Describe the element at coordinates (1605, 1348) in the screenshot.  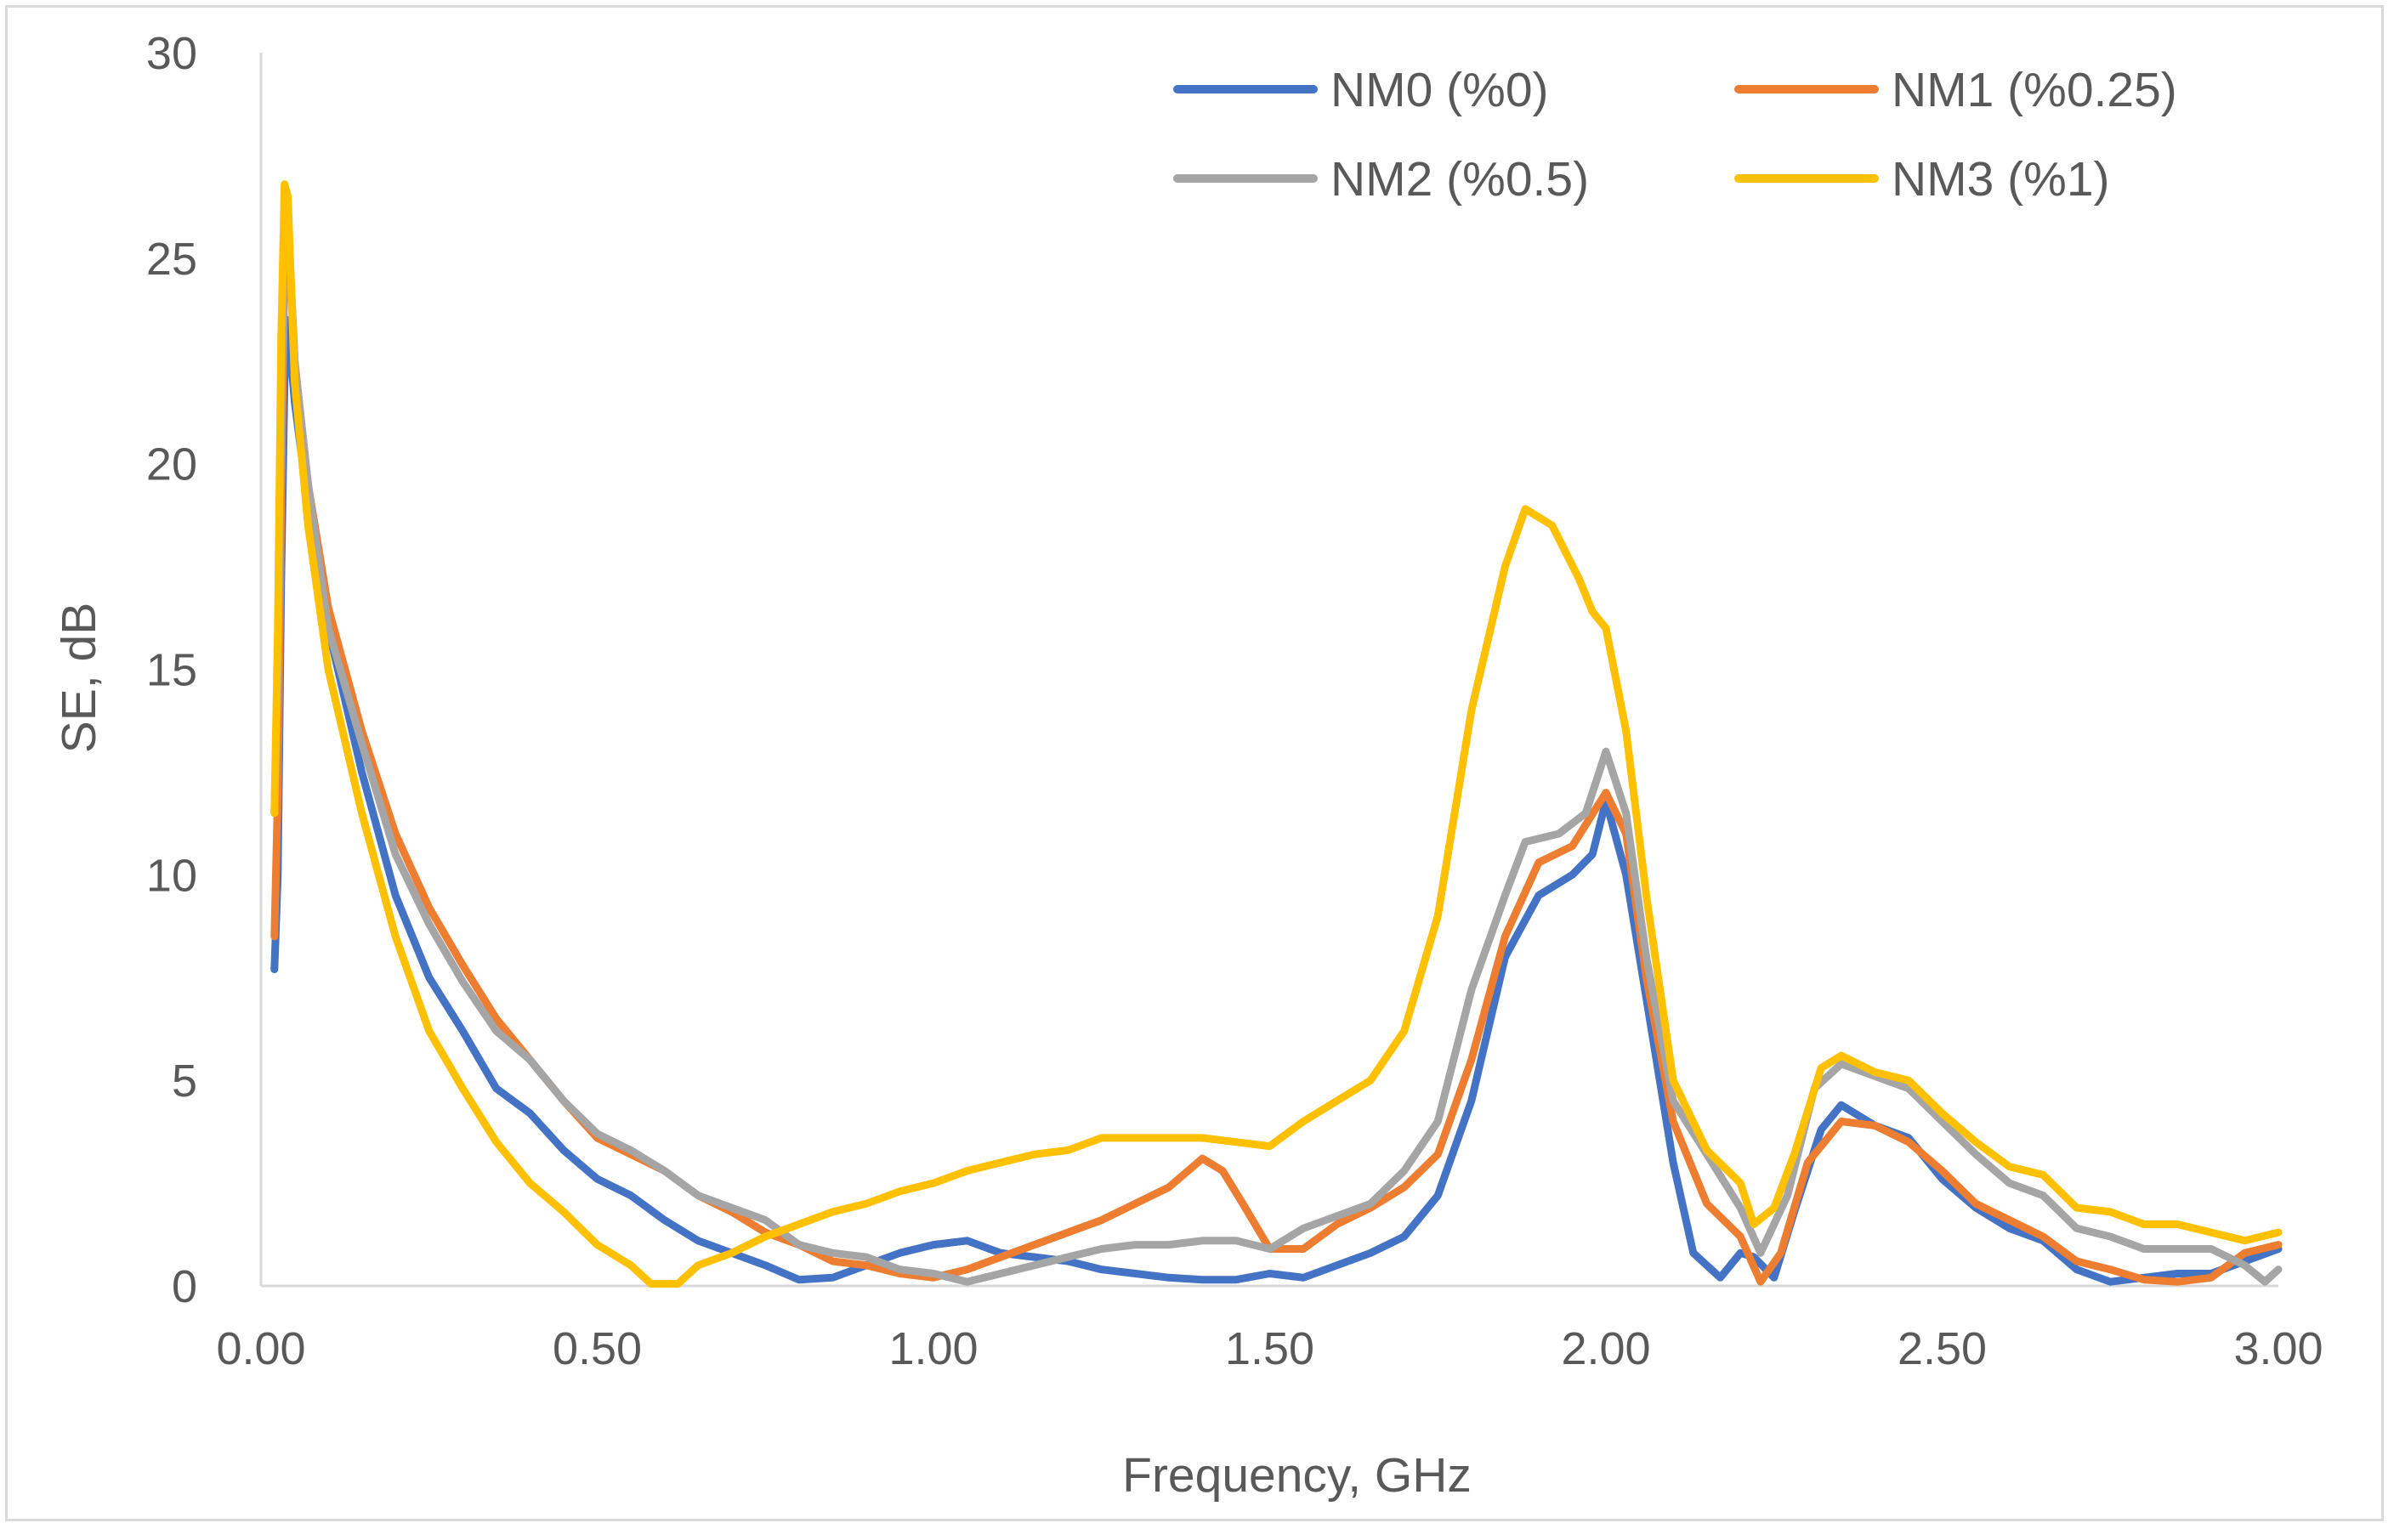
I see `x-tick-label: 2.00` at that location.